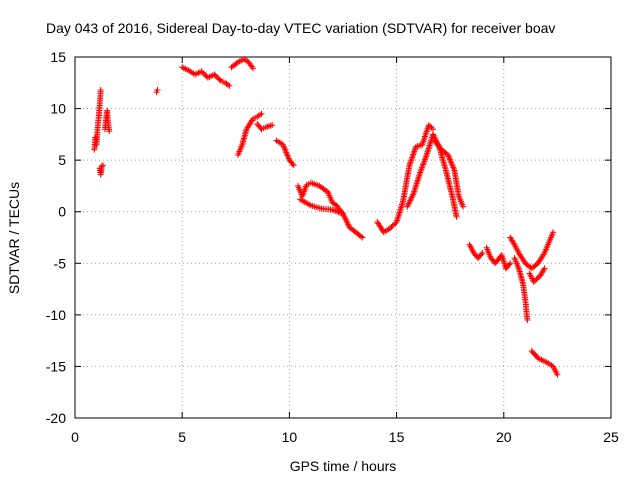  What do you see at coordinates (56, 315) in the screenshot?
I see `y-tick-label: -10` at bounding box center [56, 315].